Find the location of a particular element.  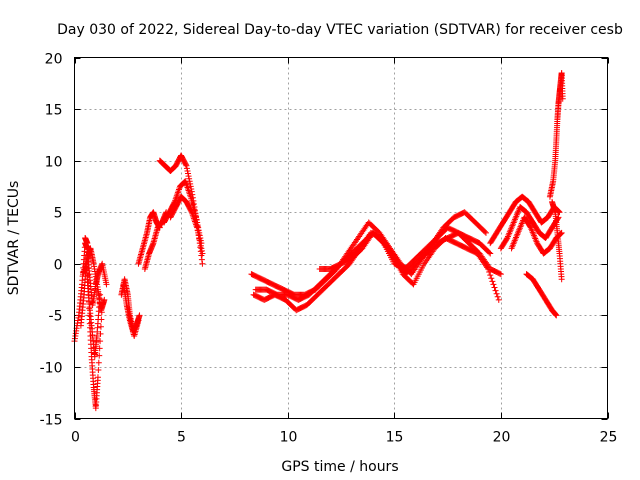

series-s15 is located at coordinates (410, 251).